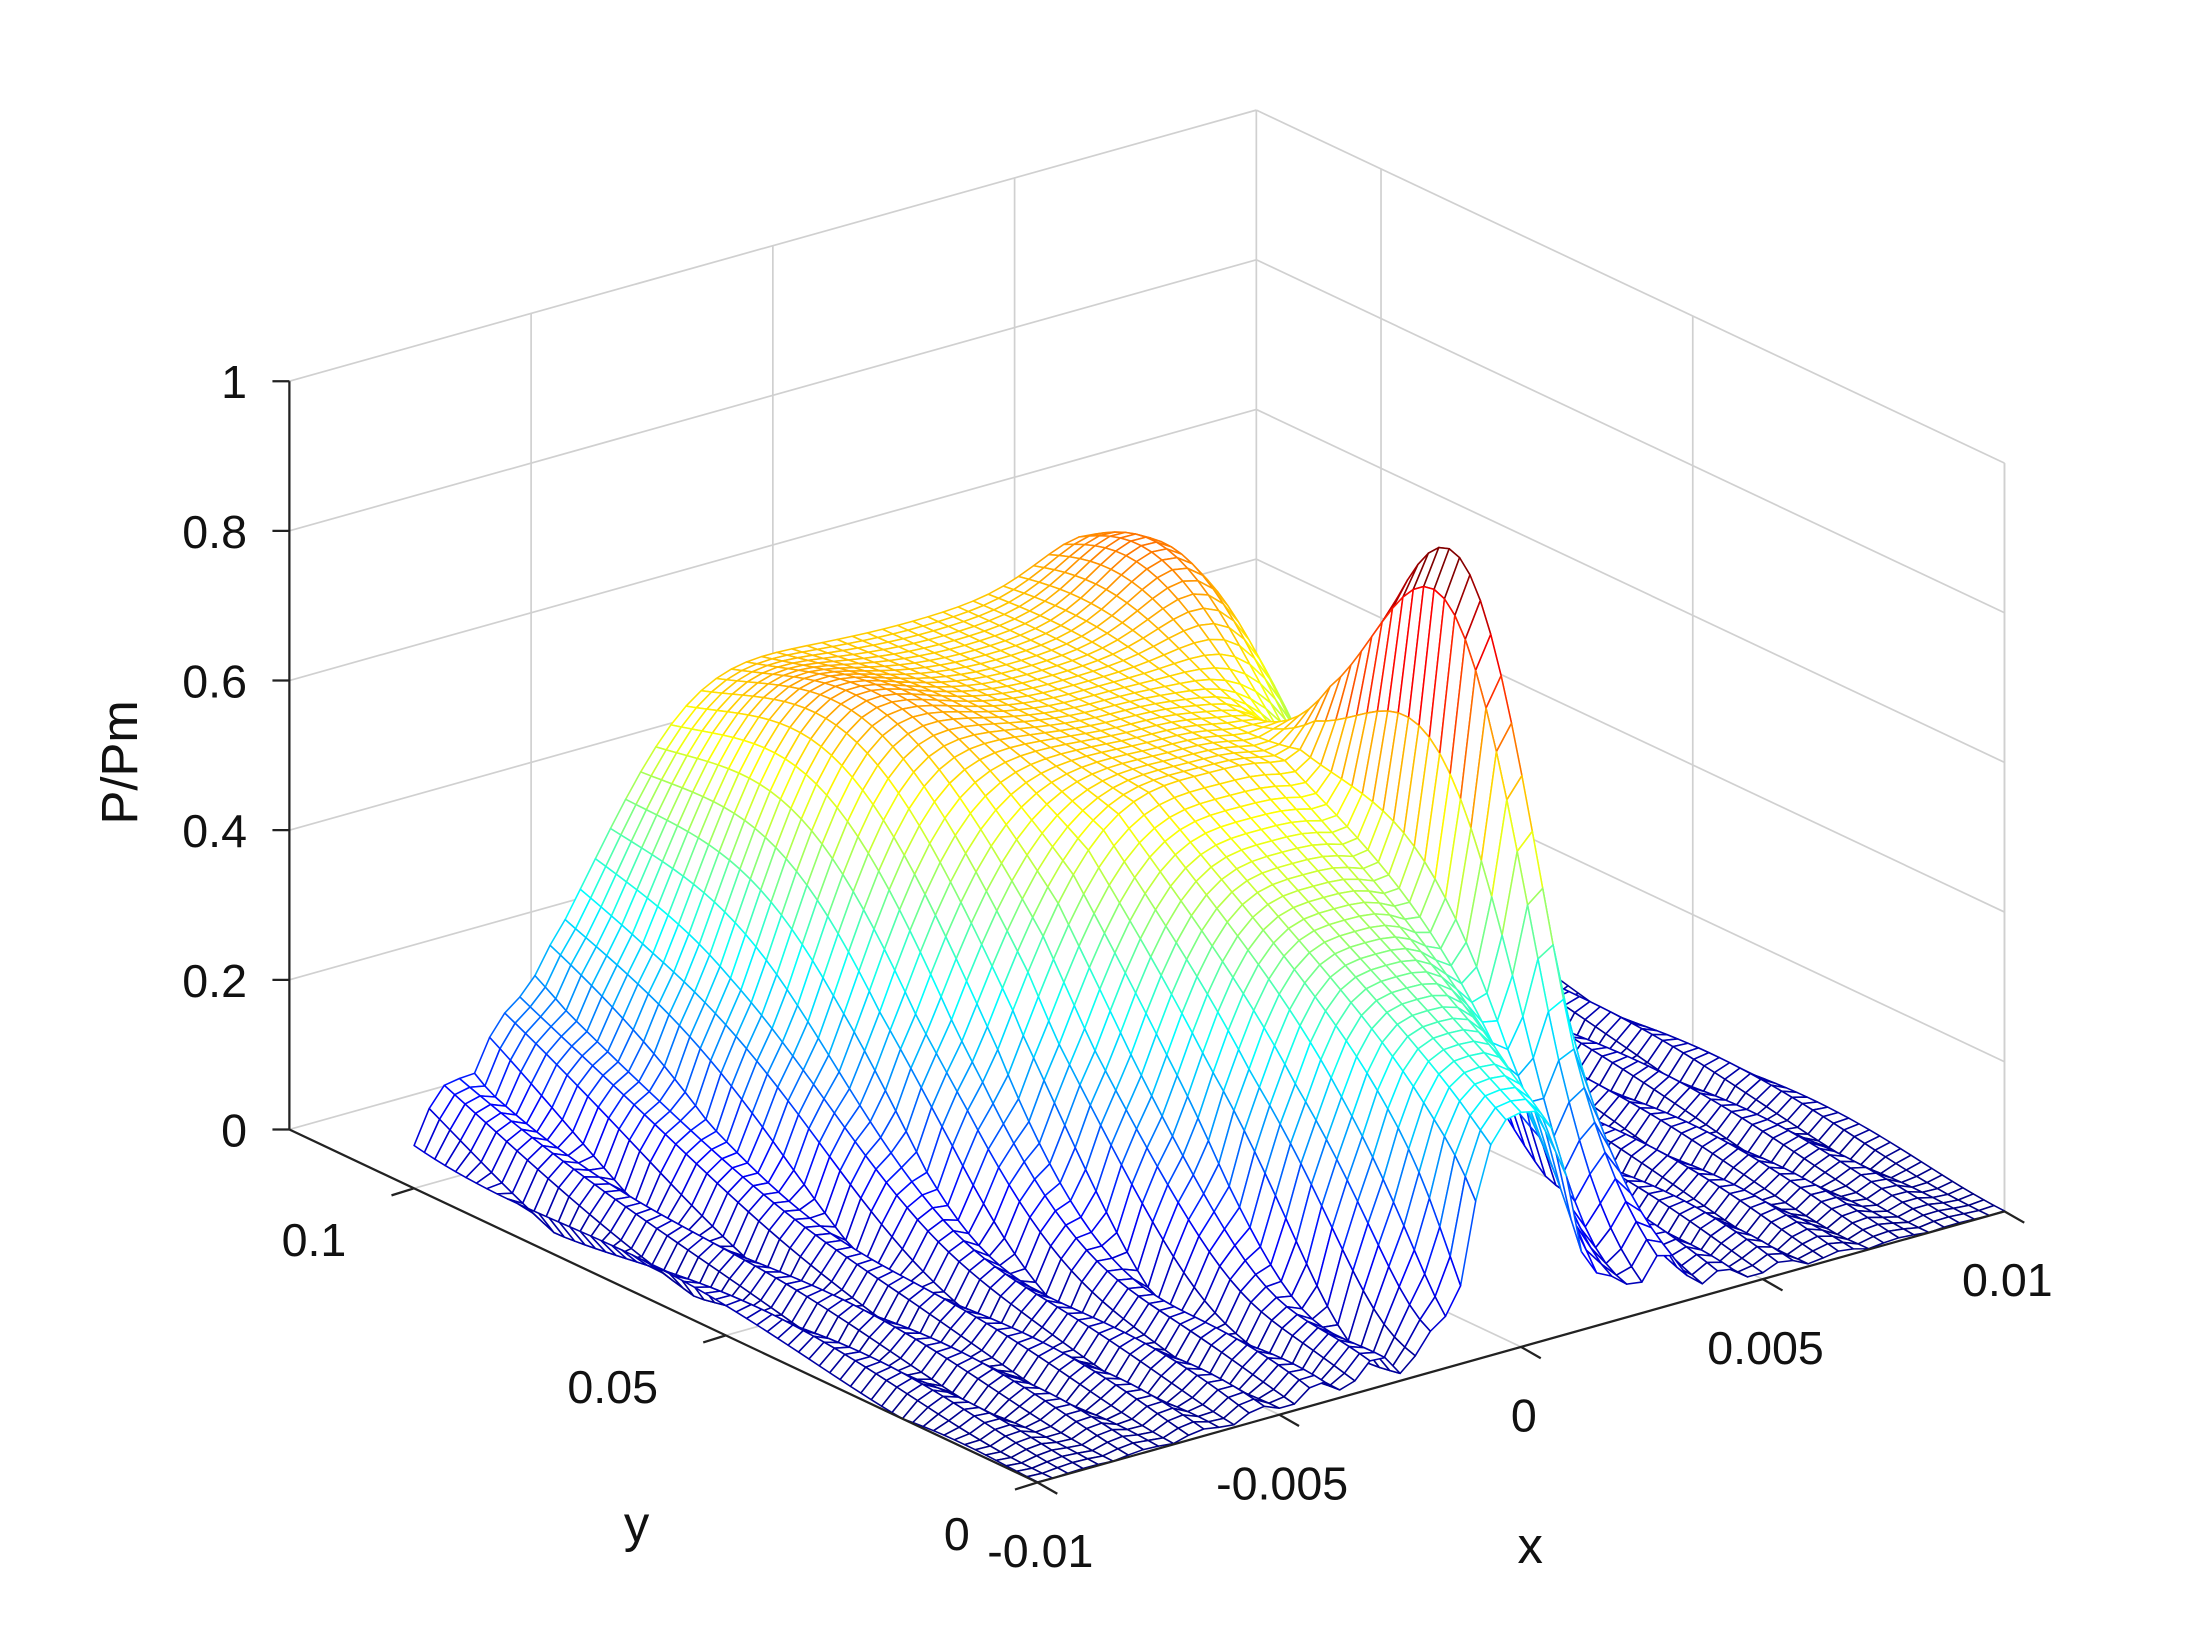 The height and width of the screenshot is (1642, 2188). I want to click on y-axis-label: y, so click(637, 1524).